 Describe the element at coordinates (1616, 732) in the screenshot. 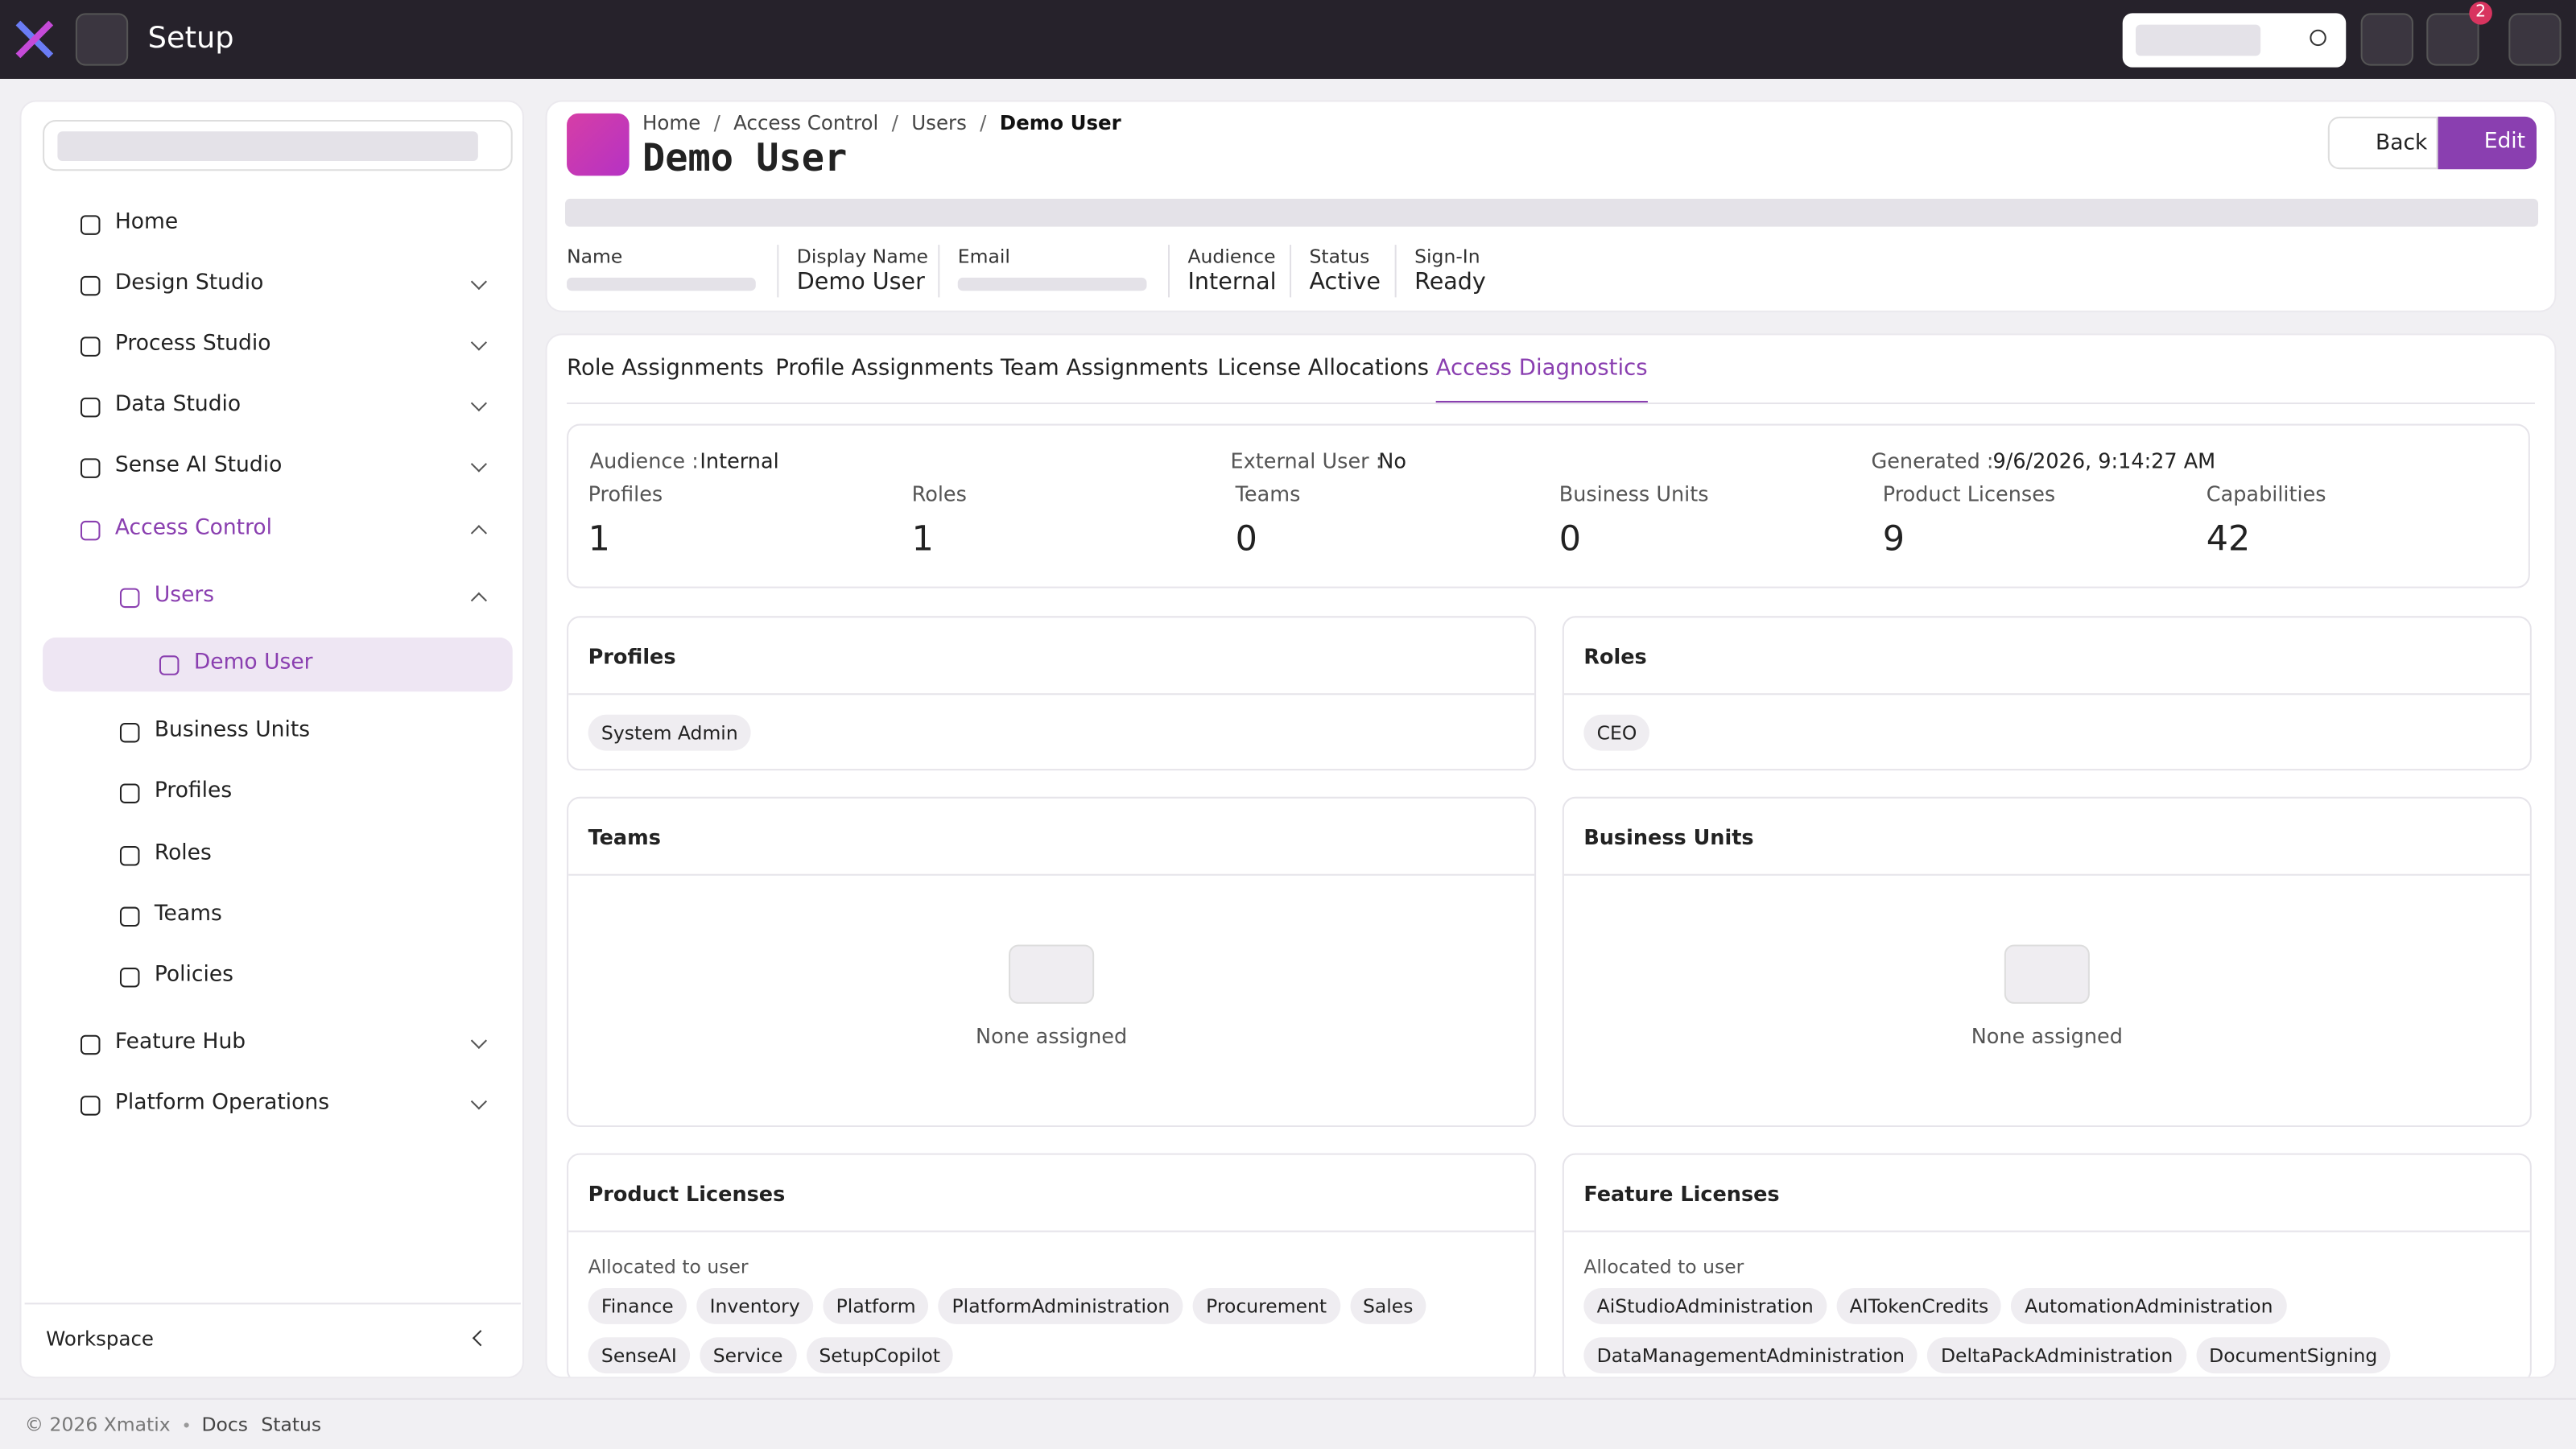

I see `chip: CEO` at that location.